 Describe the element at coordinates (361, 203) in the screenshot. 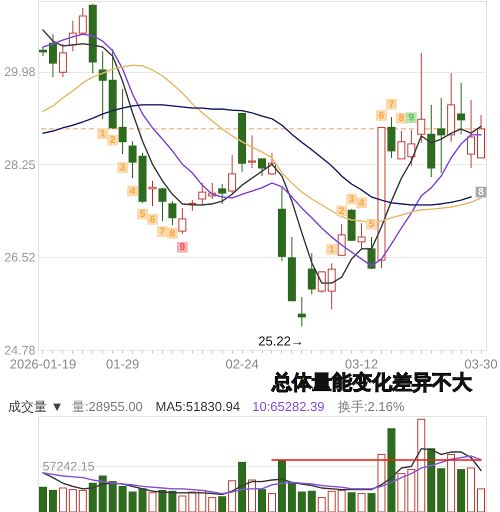

I see `text: 4` at that location.